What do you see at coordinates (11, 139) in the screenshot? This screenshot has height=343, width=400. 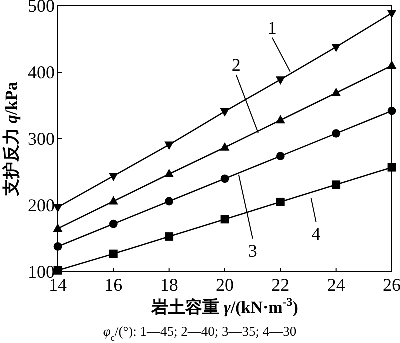 I see `y-axis-title: 支护反力 q/kPa` at bounding box center [11, 139].